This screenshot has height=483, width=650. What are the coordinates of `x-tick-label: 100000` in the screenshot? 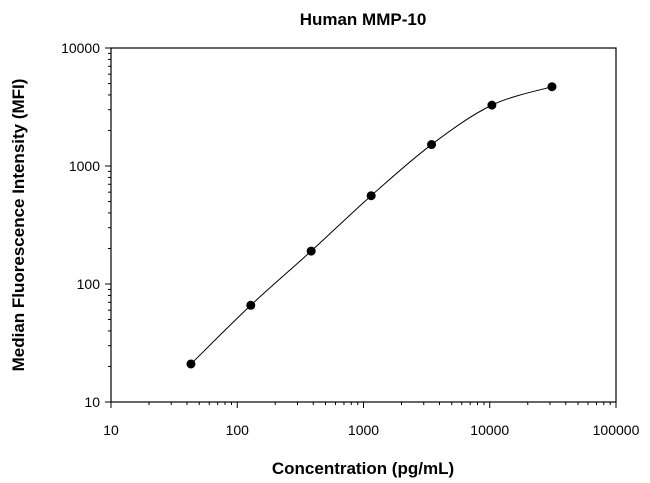 It's located at (616, 430).